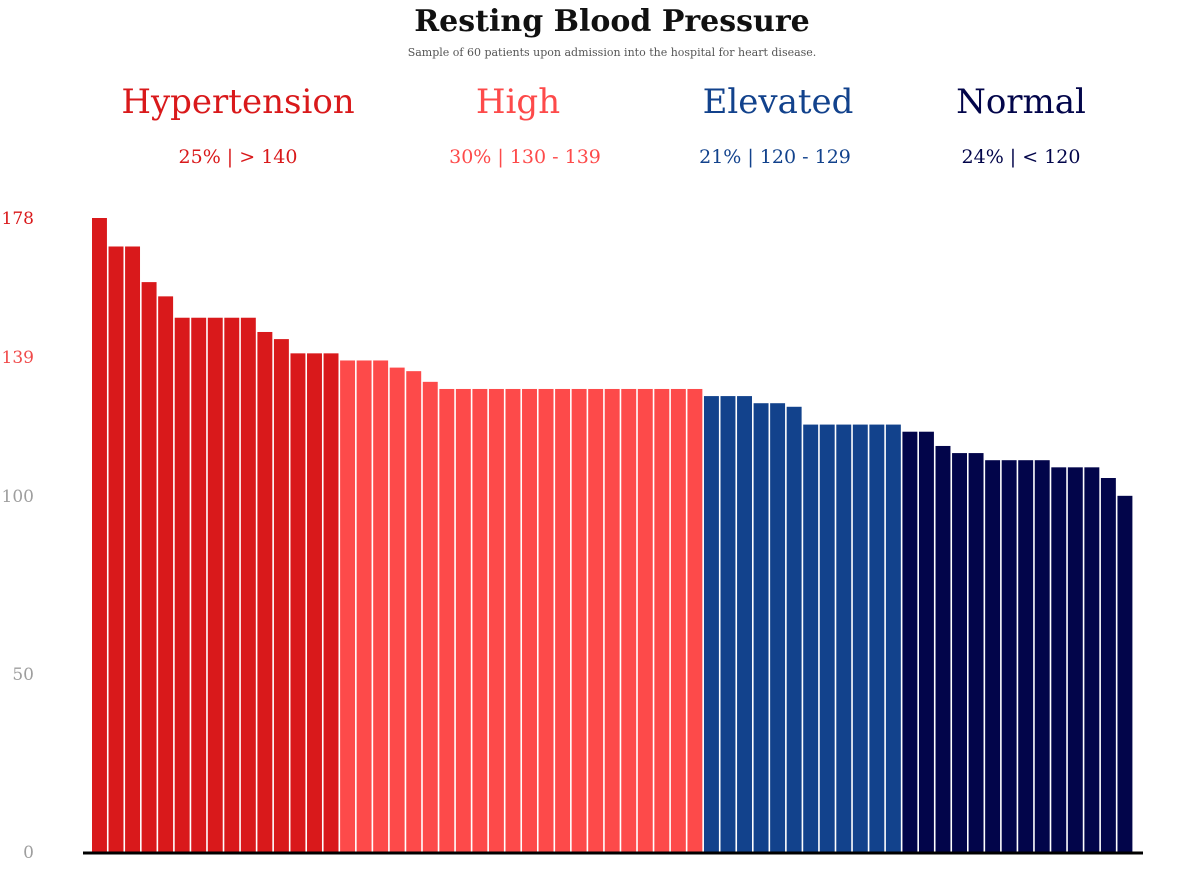  I want to click on category-stat-high: 30% | 130 - 139, so click(525, 157).